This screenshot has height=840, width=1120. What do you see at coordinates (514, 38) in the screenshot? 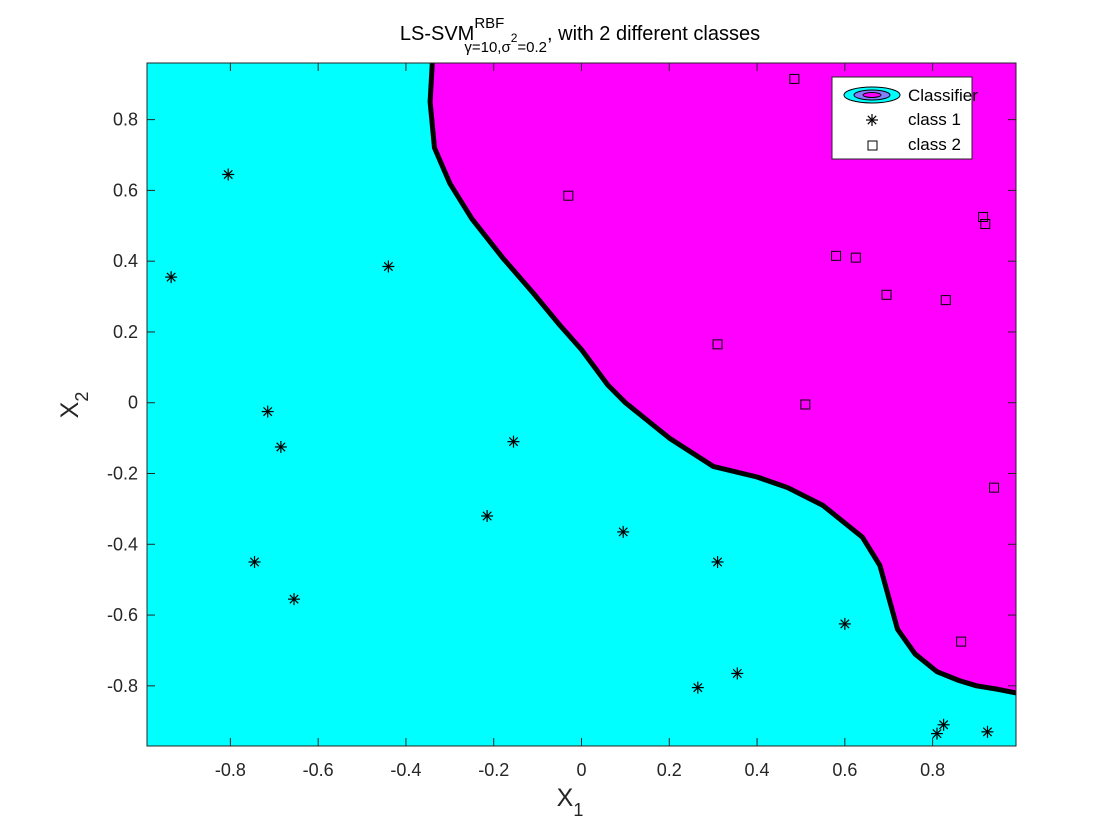
I see `title-subscript-sigma-sup: 2` at bounding box center [514, 38].